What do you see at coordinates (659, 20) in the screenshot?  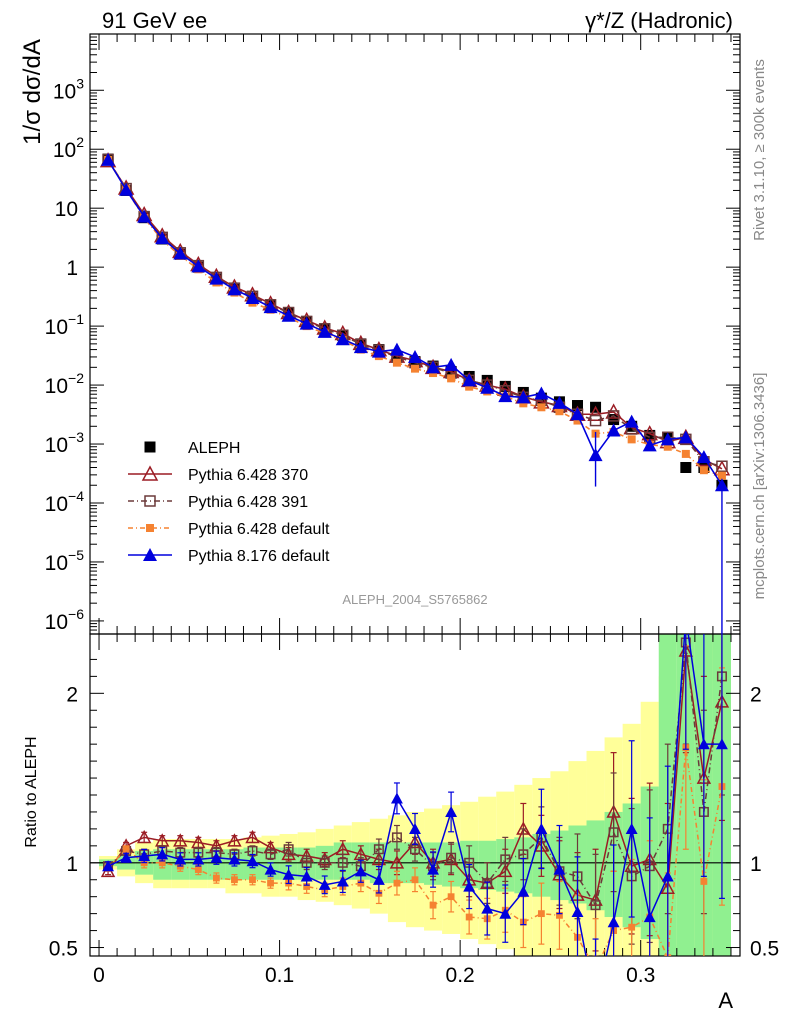 I see `header-right: γ*/Z (Hadronic)` at bounding box center [659, 20].